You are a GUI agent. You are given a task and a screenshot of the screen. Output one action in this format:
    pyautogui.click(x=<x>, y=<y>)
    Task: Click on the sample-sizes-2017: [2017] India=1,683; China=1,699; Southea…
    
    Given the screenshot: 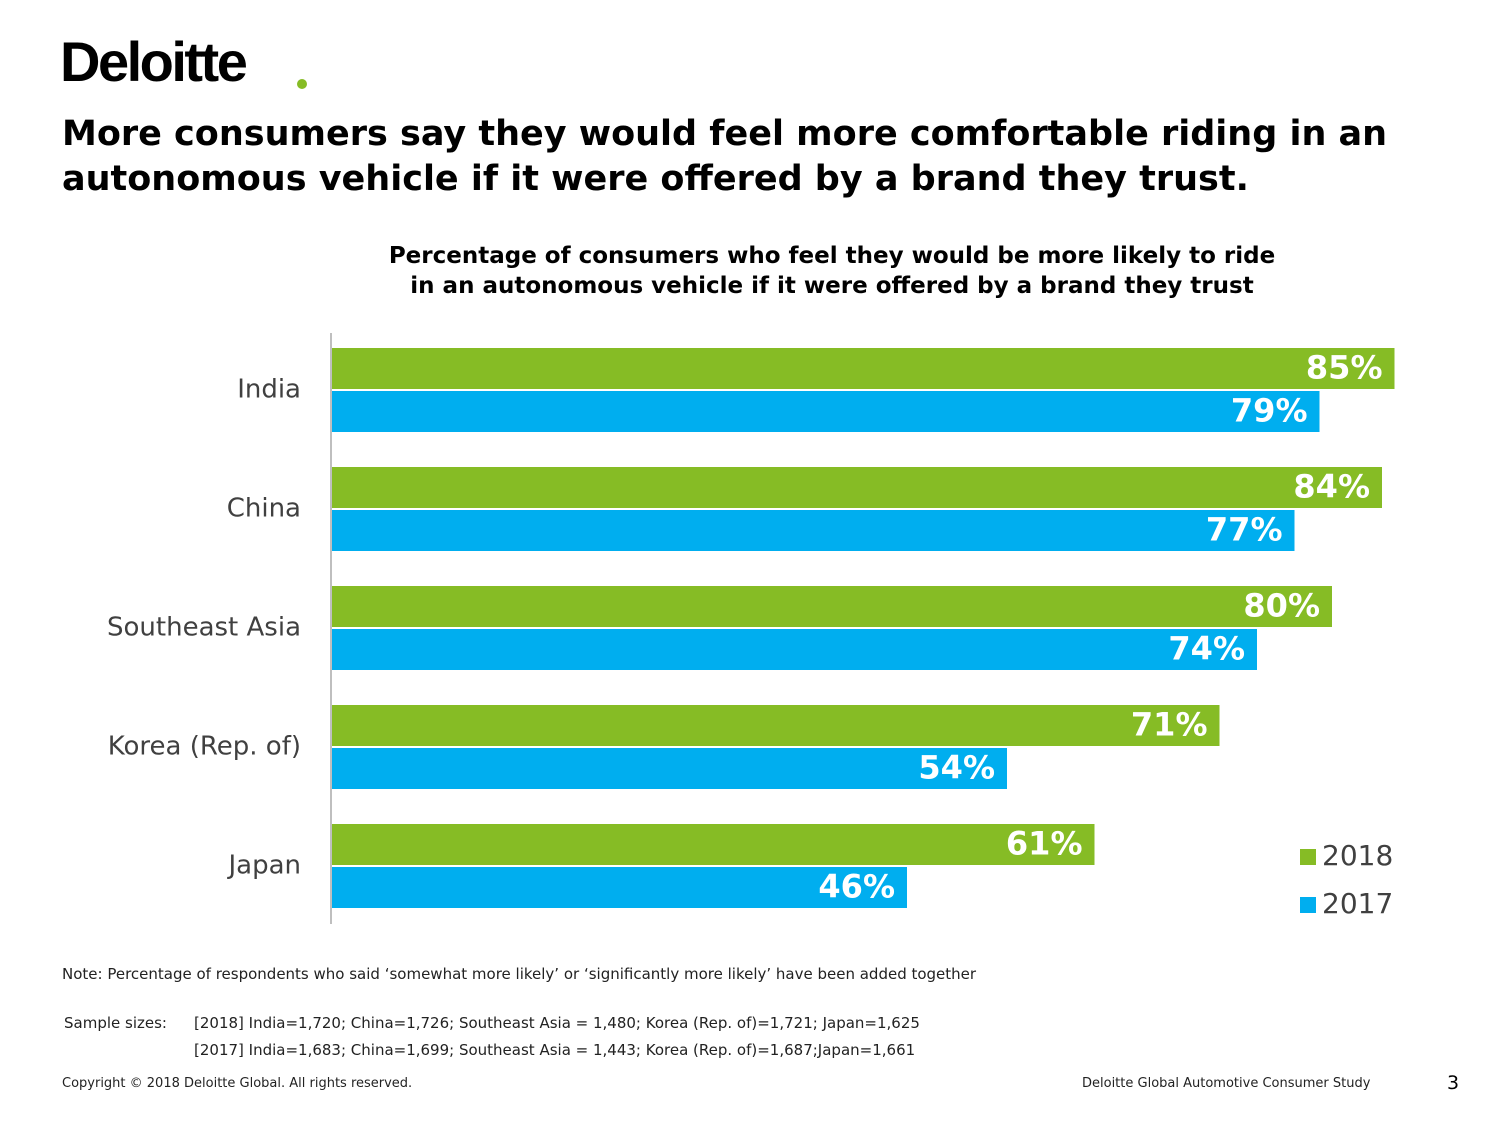 What is the action you would take?
    pyautogui.click(x=555, y=1050)
    